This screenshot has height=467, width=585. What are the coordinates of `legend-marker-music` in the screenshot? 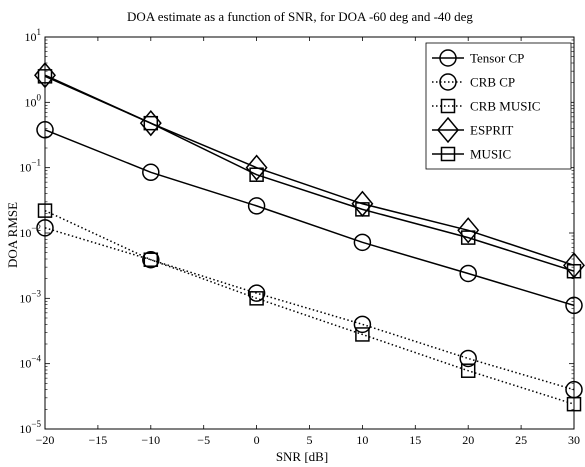 It's located at (448, 154).